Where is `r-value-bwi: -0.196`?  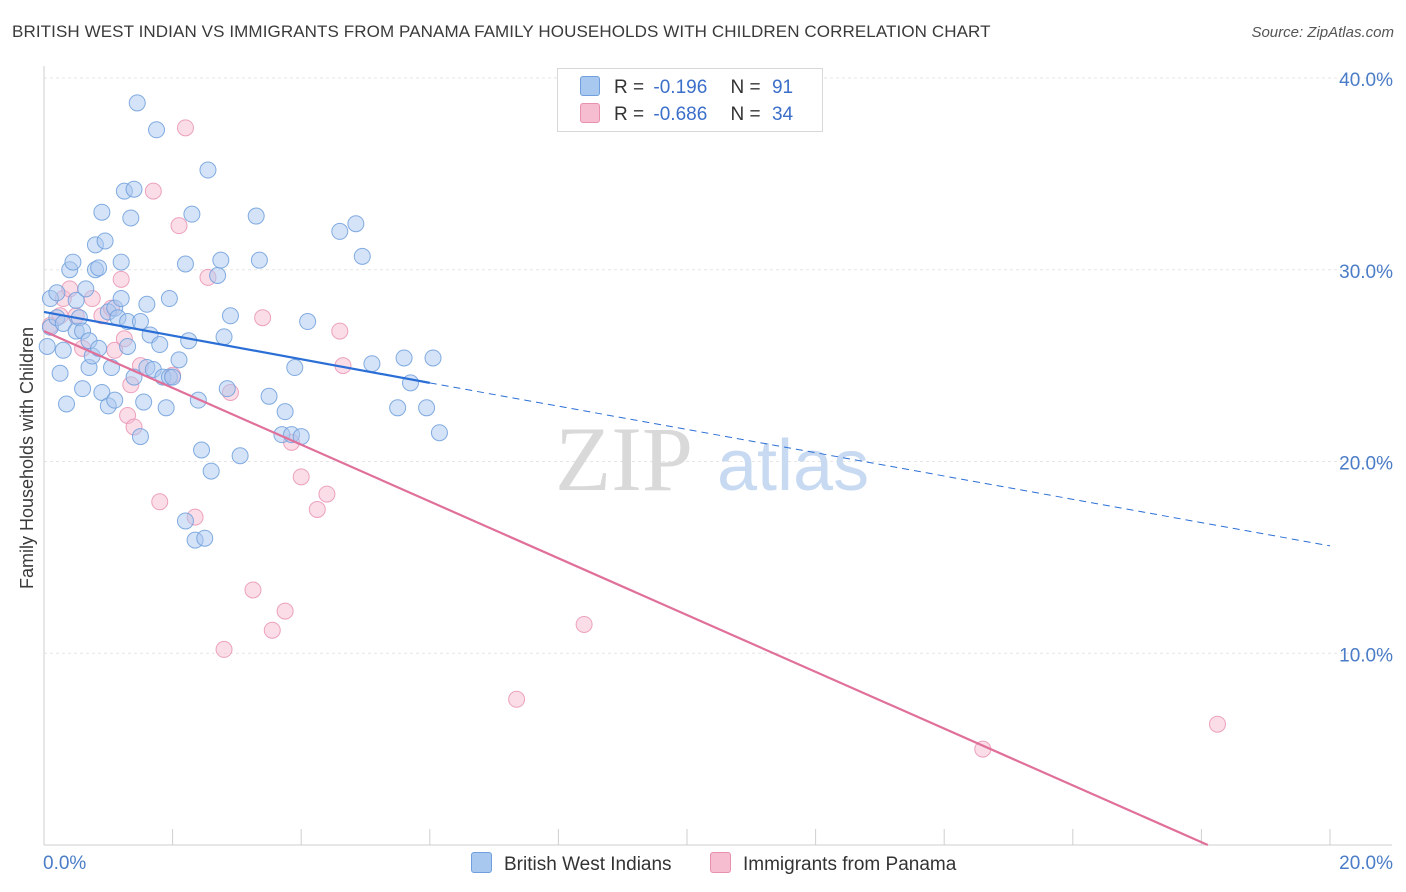 r-value-bwi: -0.196 is located at coordinates (680, 87).